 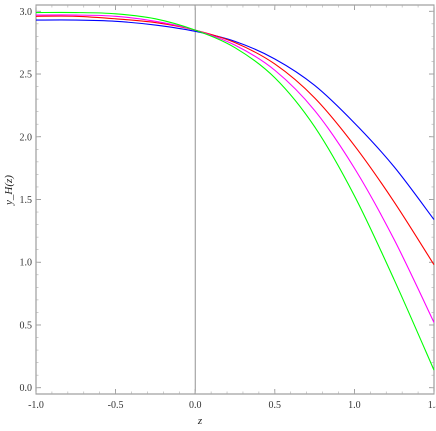 I want to click on x-tick-label: 0.5, so click(x=275, y=405).